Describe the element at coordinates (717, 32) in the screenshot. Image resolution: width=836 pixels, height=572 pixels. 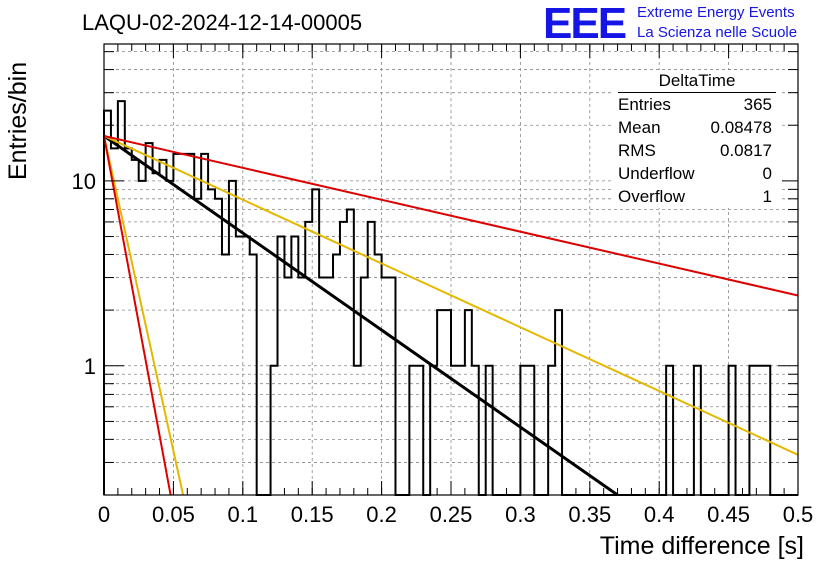
I see `eee-logo-line2: La Scienza nelle Scuole` at that location.